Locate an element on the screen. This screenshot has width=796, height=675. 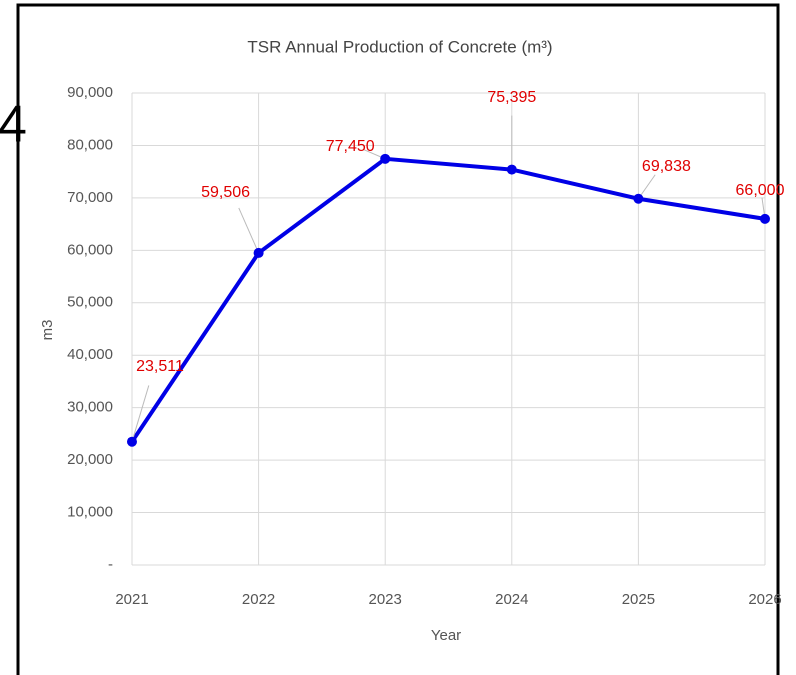
page-label: 4 is located at coordinates (13, 125).